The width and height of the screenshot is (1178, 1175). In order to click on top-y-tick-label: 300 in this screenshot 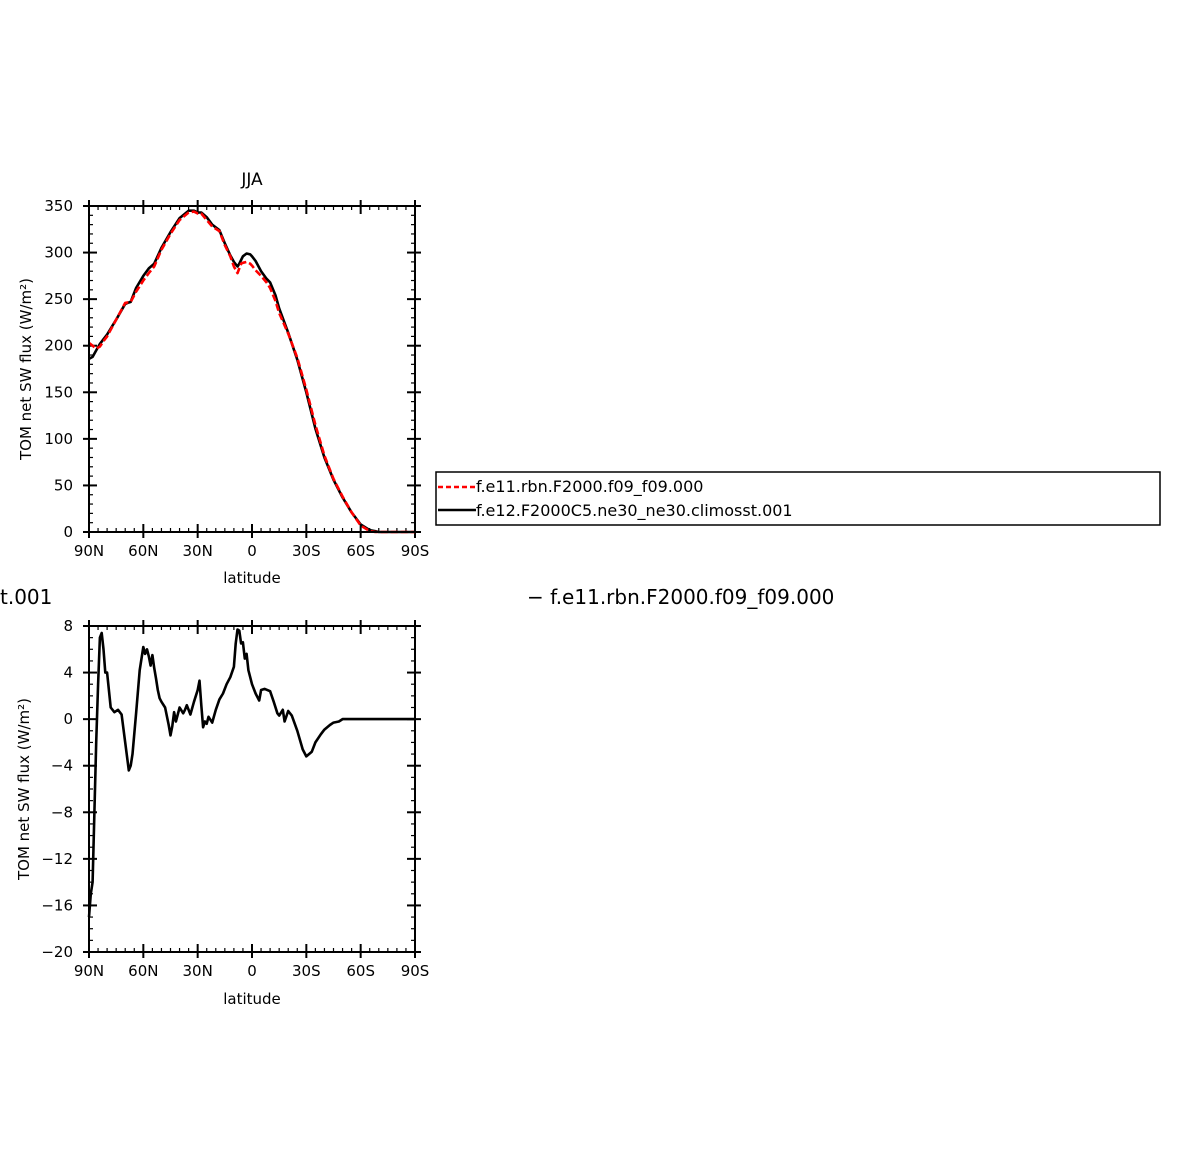, I will do `click(58, 253)`.